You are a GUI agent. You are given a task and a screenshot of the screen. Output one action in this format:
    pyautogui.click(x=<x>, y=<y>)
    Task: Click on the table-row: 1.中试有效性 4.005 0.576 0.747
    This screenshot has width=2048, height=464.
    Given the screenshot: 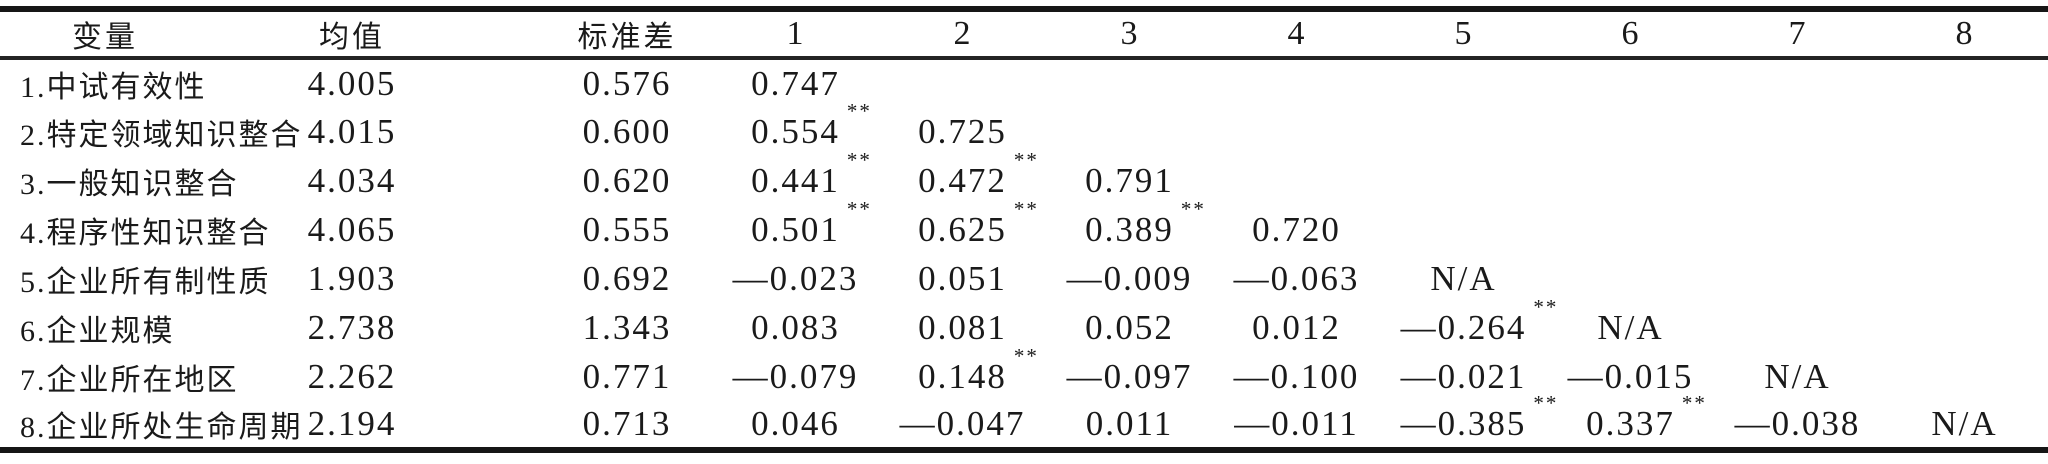 What is the action you would take?
    pyautogui.click(x=1024, y=82)
    